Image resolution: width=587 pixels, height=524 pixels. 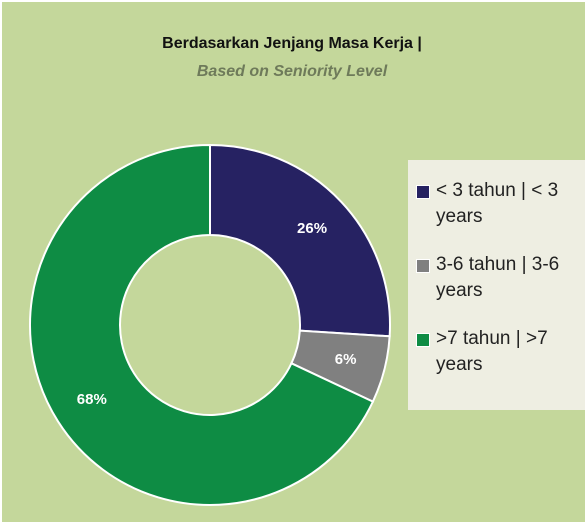 I want to click on legend-label: >7 tahun | >7 years, so click(x=492, y=351).